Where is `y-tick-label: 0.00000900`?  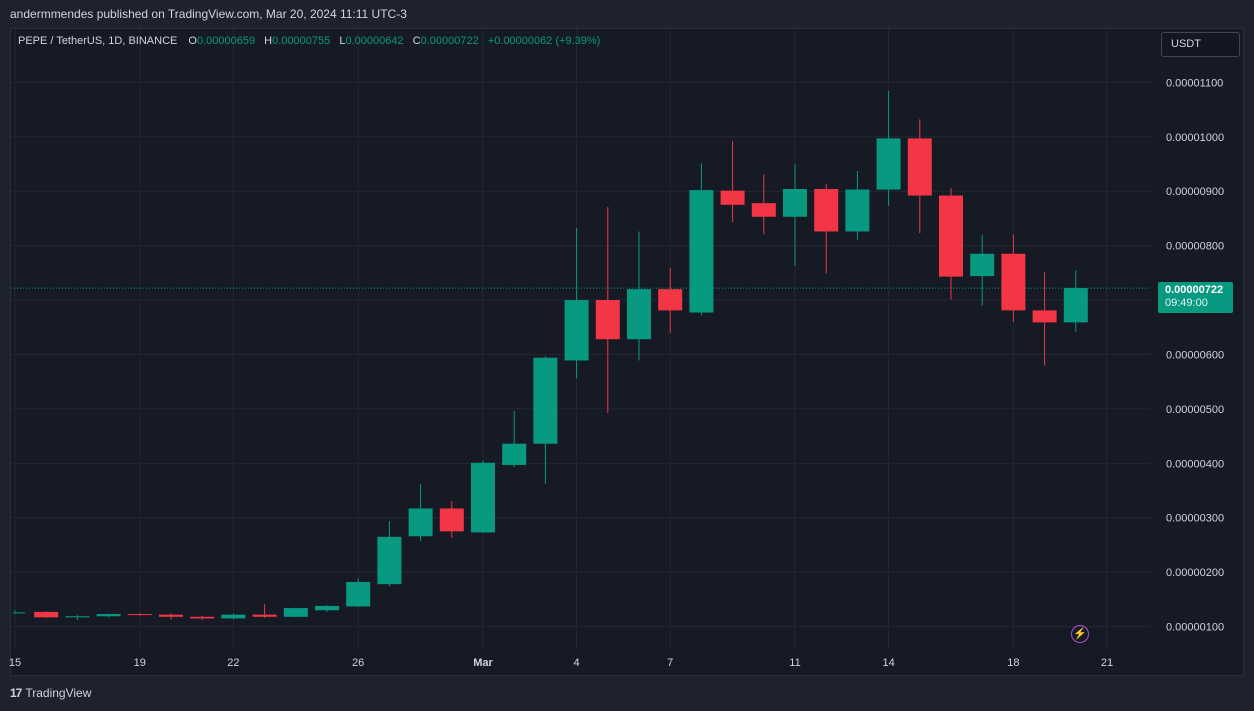
y-tick-label: 0.00000900 is located at coordinates (1195, 192).